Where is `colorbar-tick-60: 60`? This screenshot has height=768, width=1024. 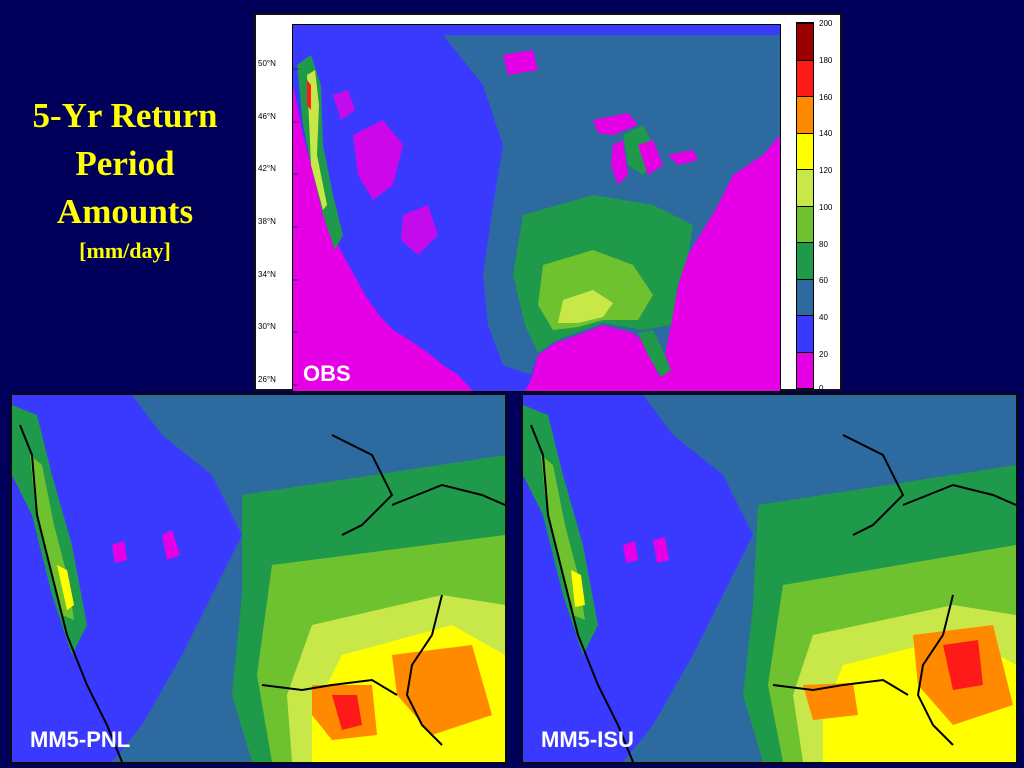
colorbar-tick-60: 60 is located at coordinates (823, 280).